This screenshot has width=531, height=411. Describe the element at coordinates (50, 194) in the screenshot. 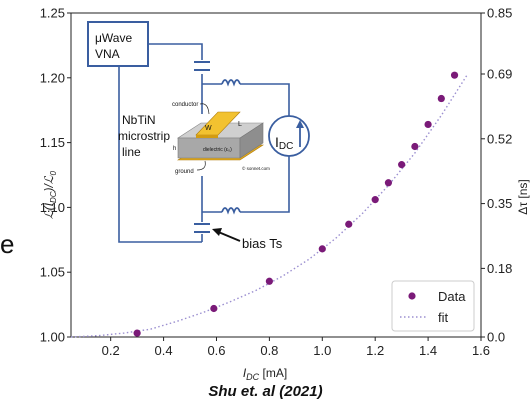

I see `left-y-axis-label: ℒ(IDC)/ℒ0` at that location.